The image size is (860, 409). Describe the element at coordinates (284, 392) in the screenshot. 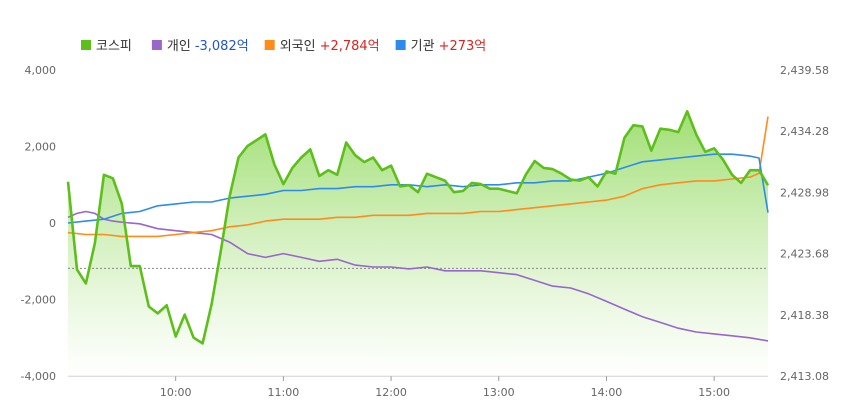

I see `x-tick-label: 11:00` at that location.